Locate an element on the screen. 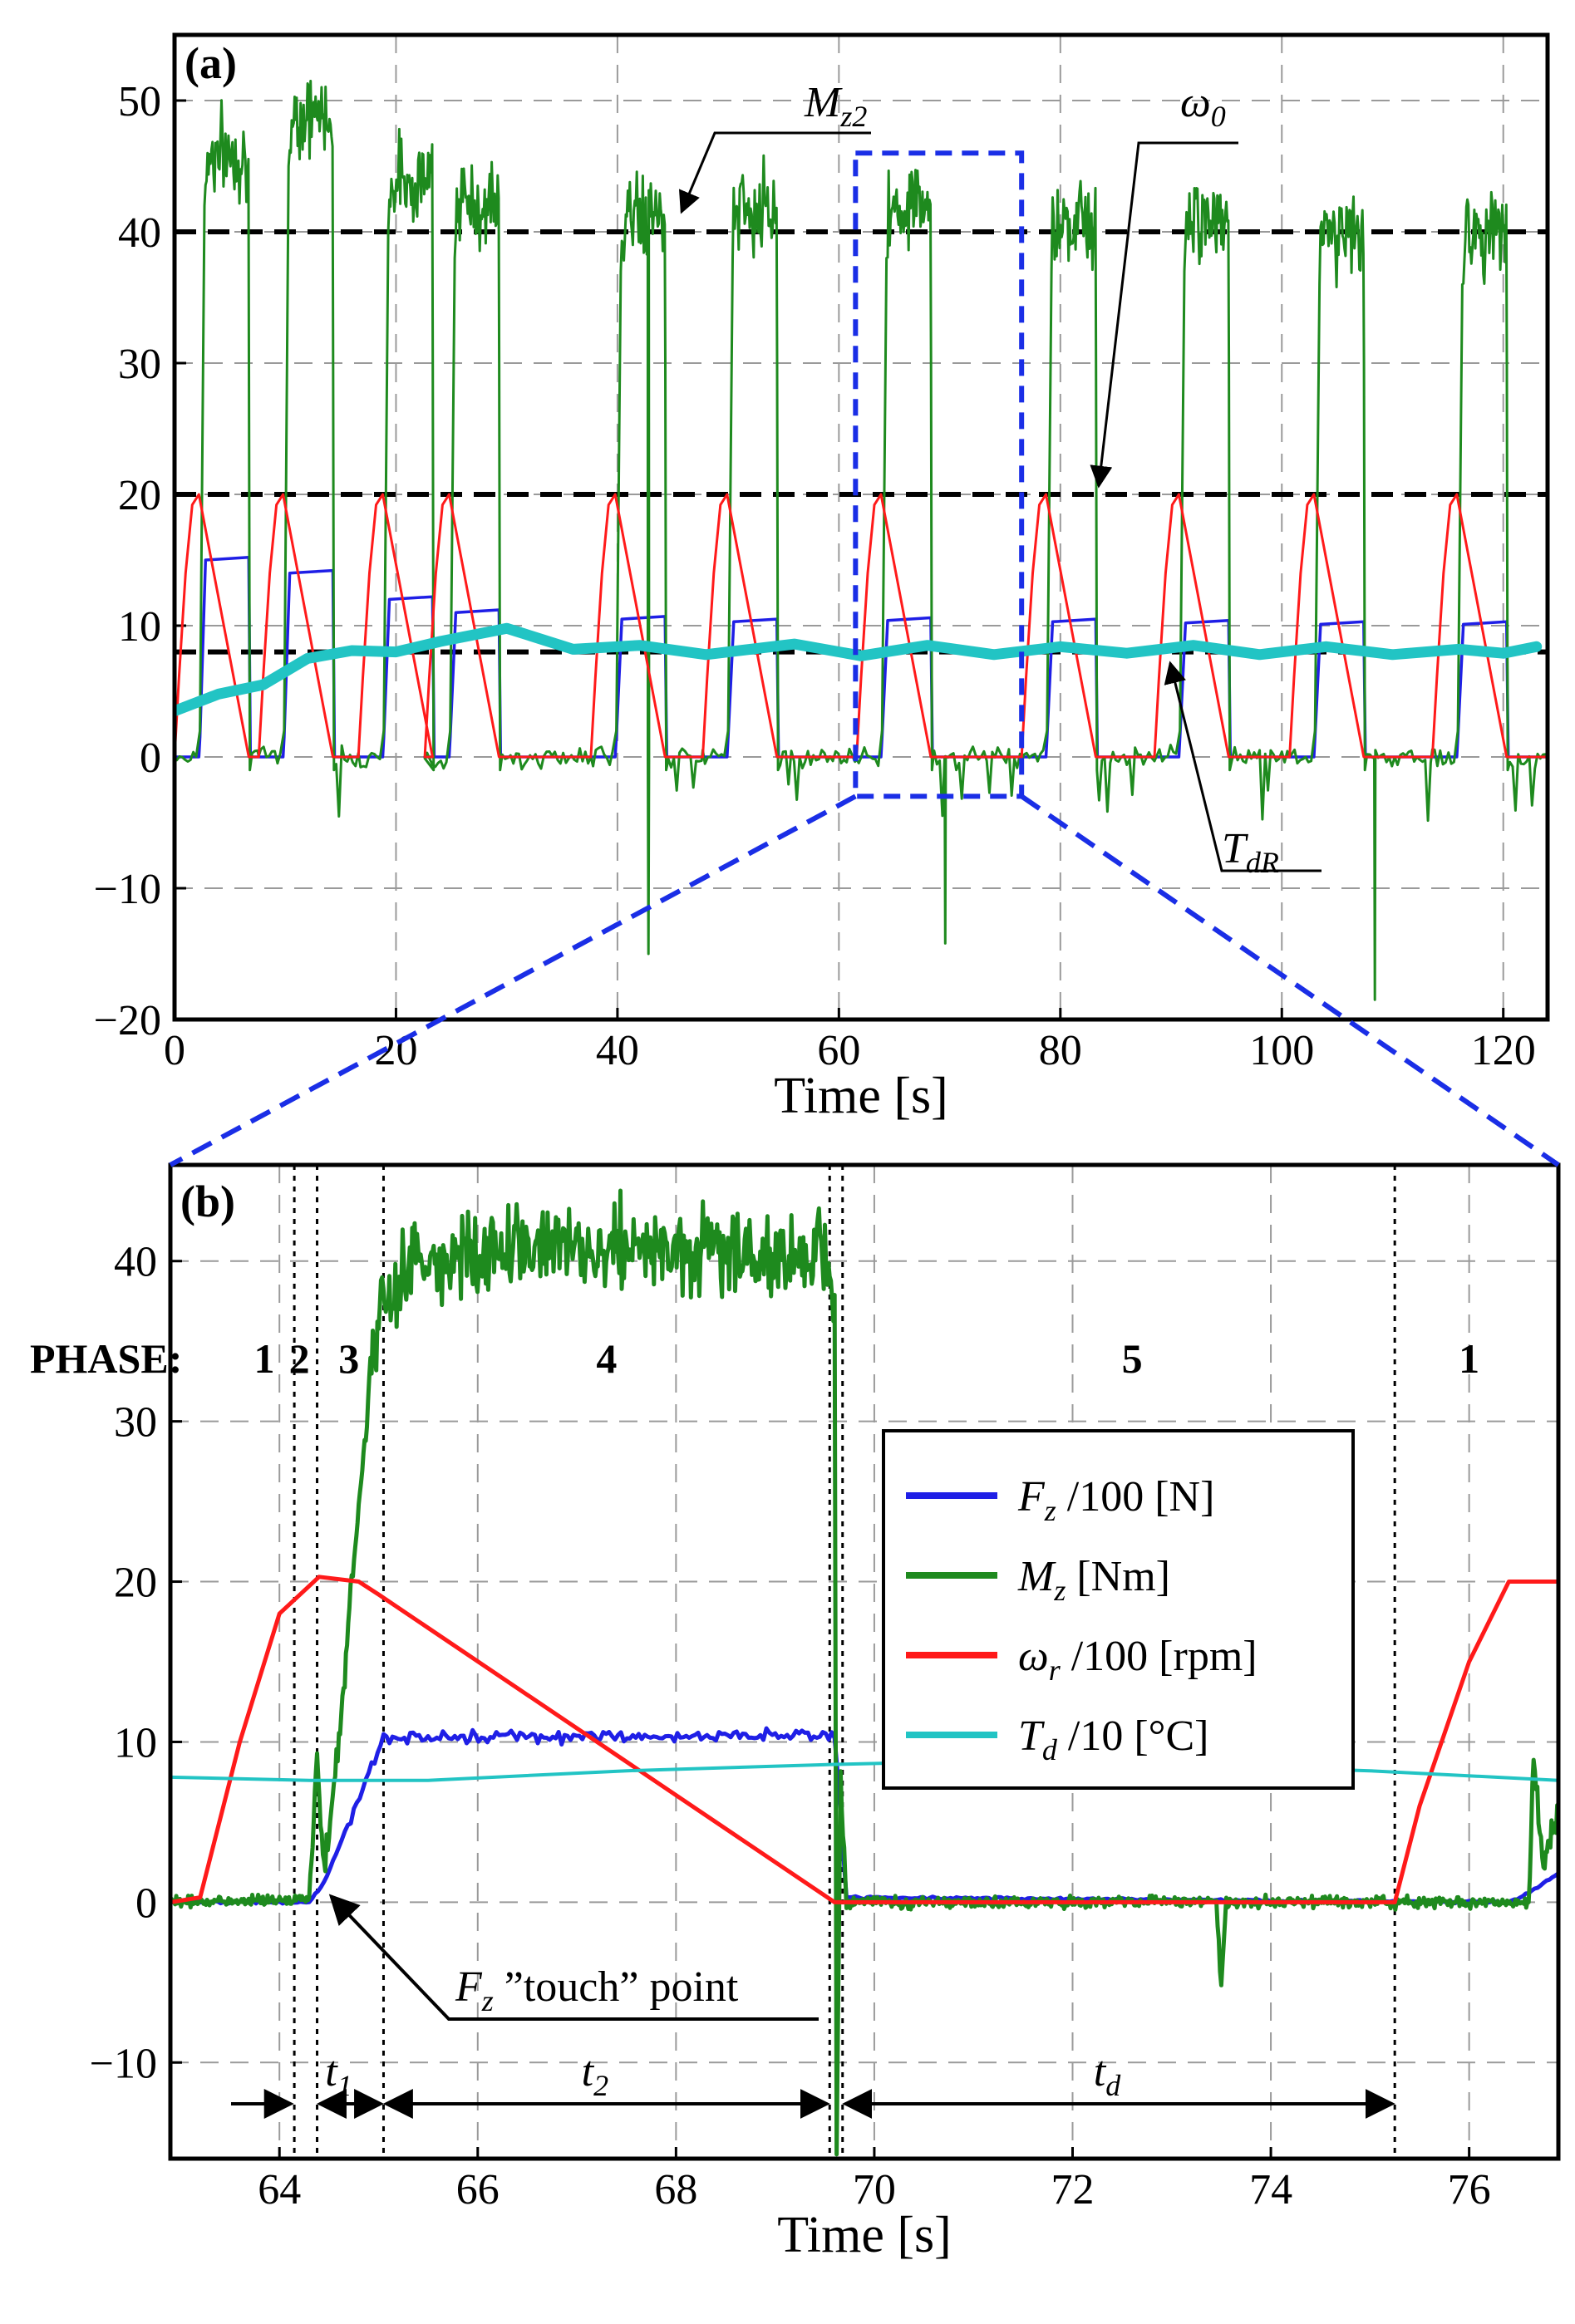 Image resolution: width=1575 pixels, height=2324 pixels. legend-entry-Mz: Mz [Nm] is located at coordinates (1093, 1580).